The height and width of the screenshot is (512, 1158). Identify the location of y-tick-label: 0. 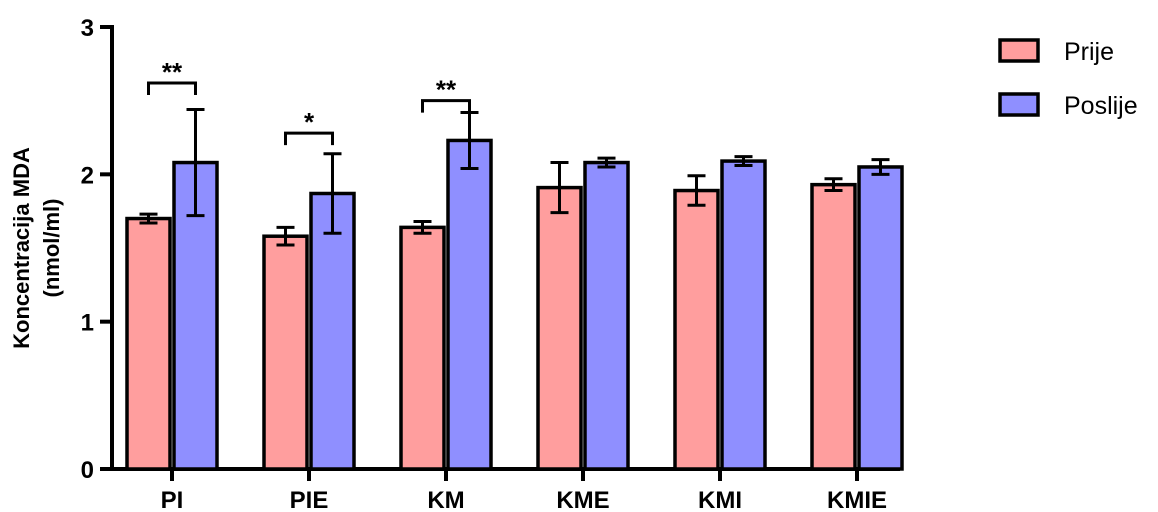
(87, 470).